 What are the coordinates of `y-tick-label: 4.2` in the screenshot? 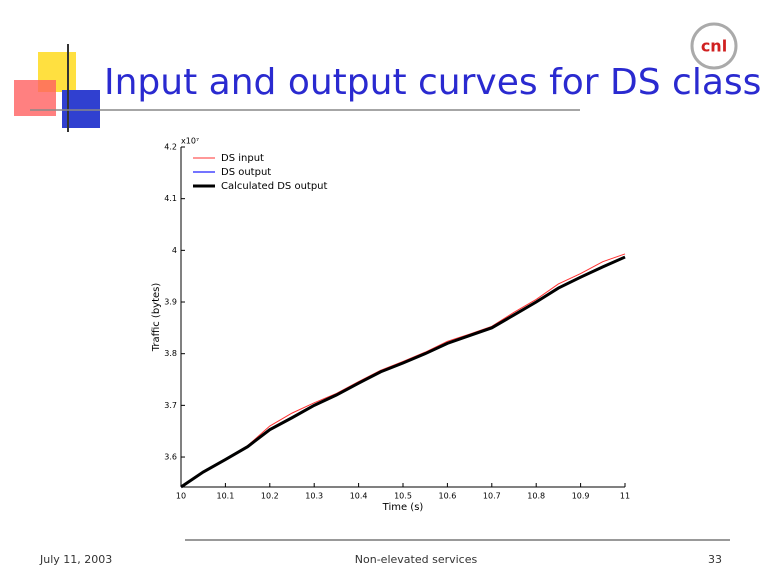 It's located at (170, 147).